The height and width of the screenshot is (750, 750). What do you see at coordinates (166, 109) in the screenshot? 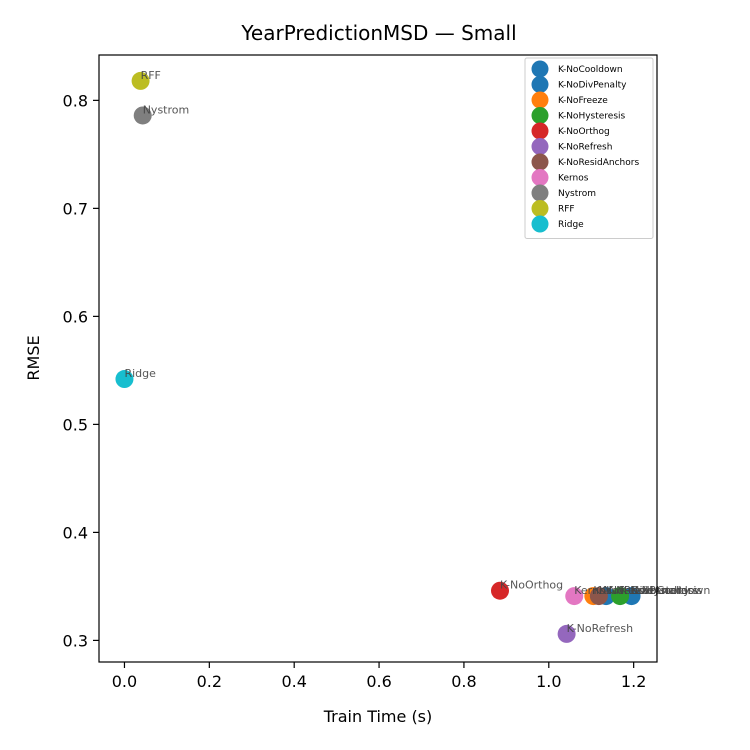
I see `point-label: Nystrom` at bounding box center [166, 109].